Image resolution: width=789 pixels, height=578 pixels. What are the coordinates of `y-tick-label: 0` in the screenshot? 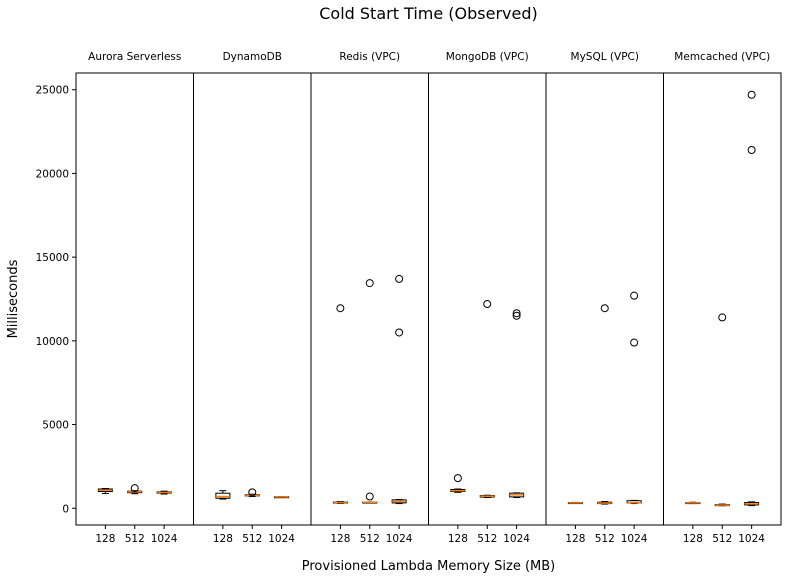 It's located at (65, 509).